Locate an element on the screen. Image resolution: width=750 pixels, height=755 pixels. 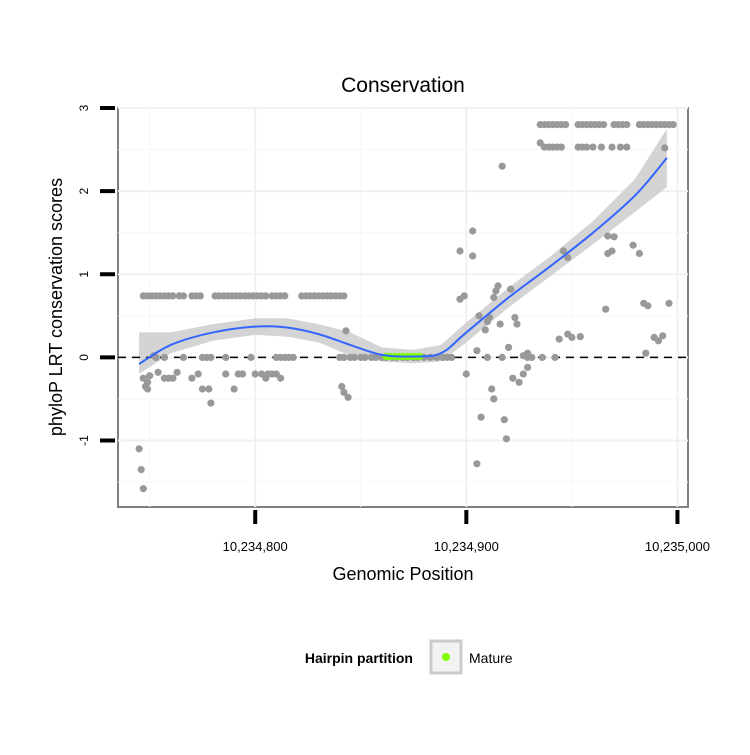
x-axis-title: Genomic Position is located at coordinates (402, 574).